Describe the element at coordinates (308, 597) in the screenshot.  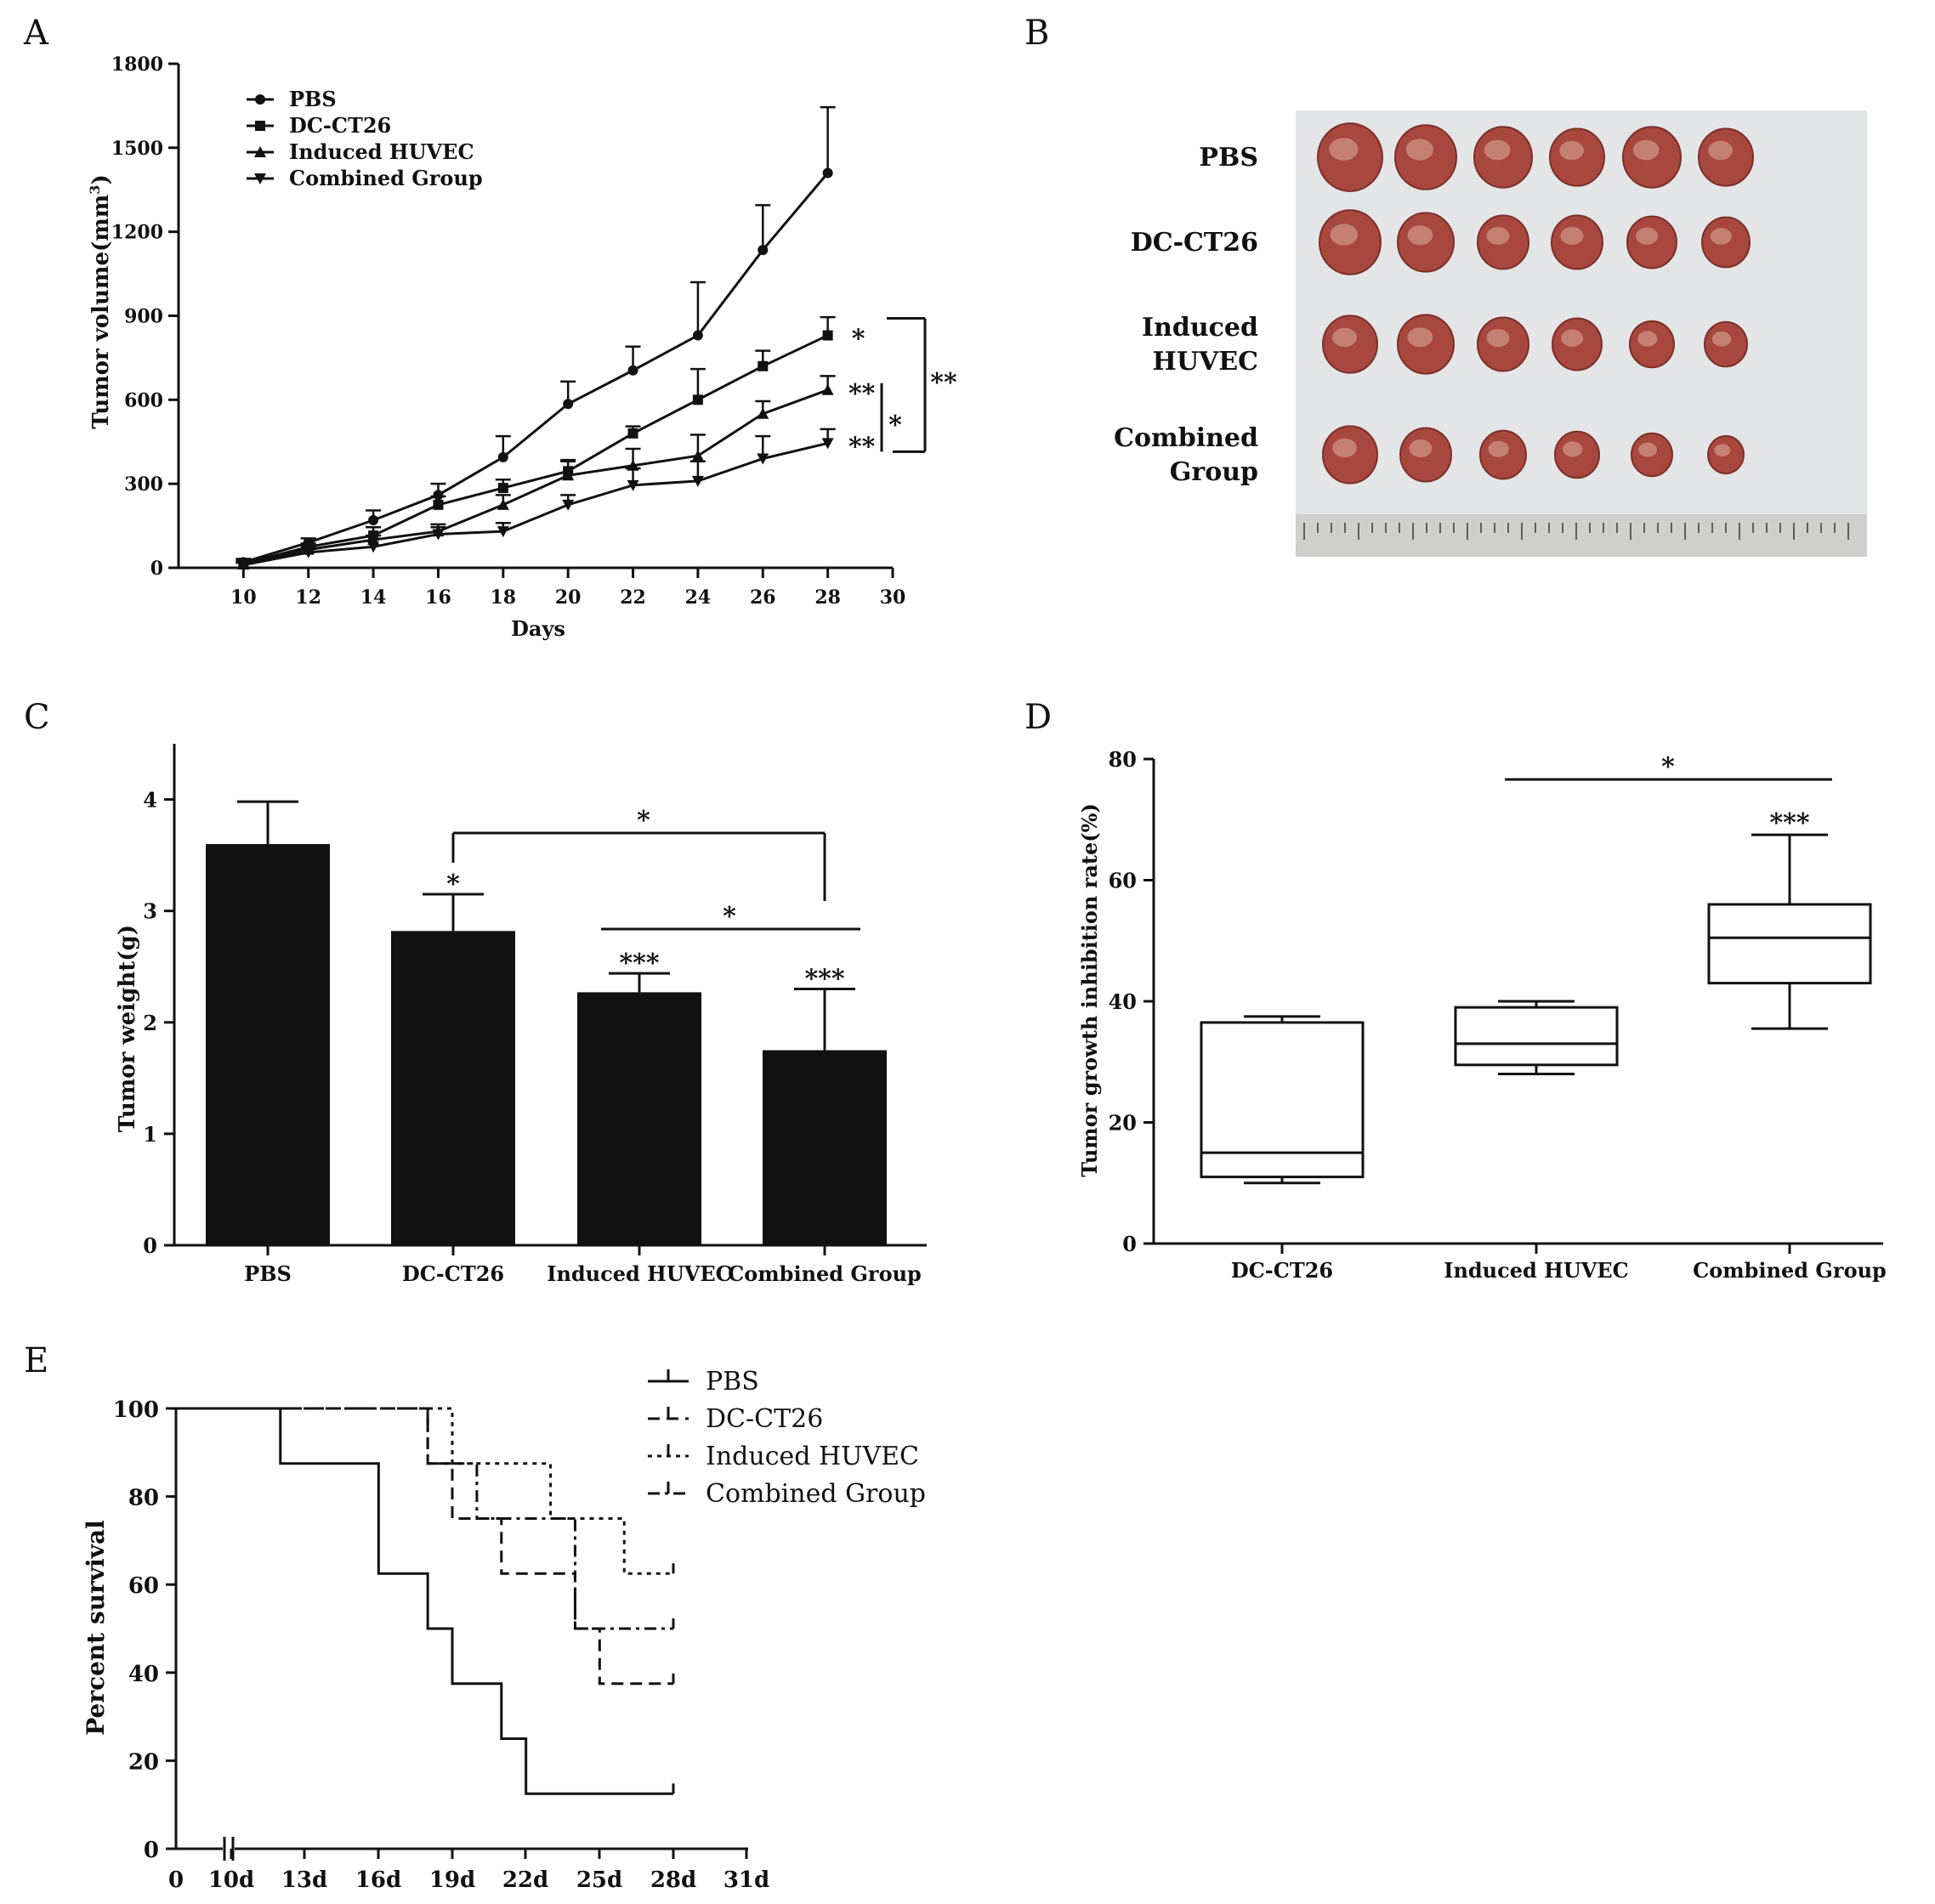
I see `x-tick-label: 12` at that location.